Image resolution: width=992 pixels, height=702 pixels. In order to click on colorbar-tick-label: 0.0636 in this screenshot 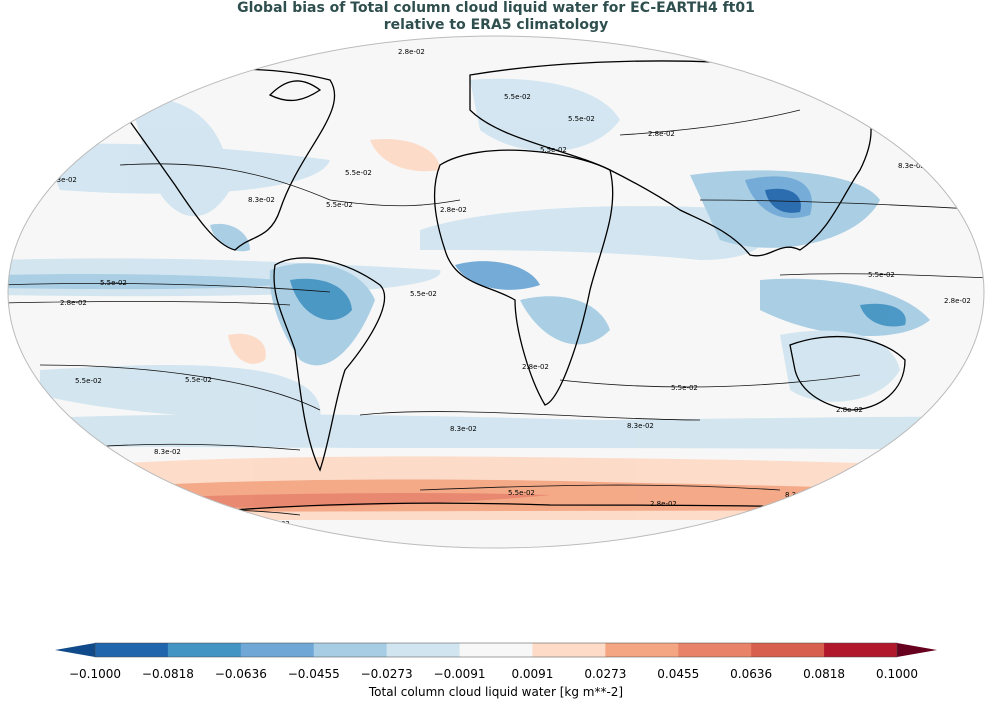, I will do `click(751, 674)`.